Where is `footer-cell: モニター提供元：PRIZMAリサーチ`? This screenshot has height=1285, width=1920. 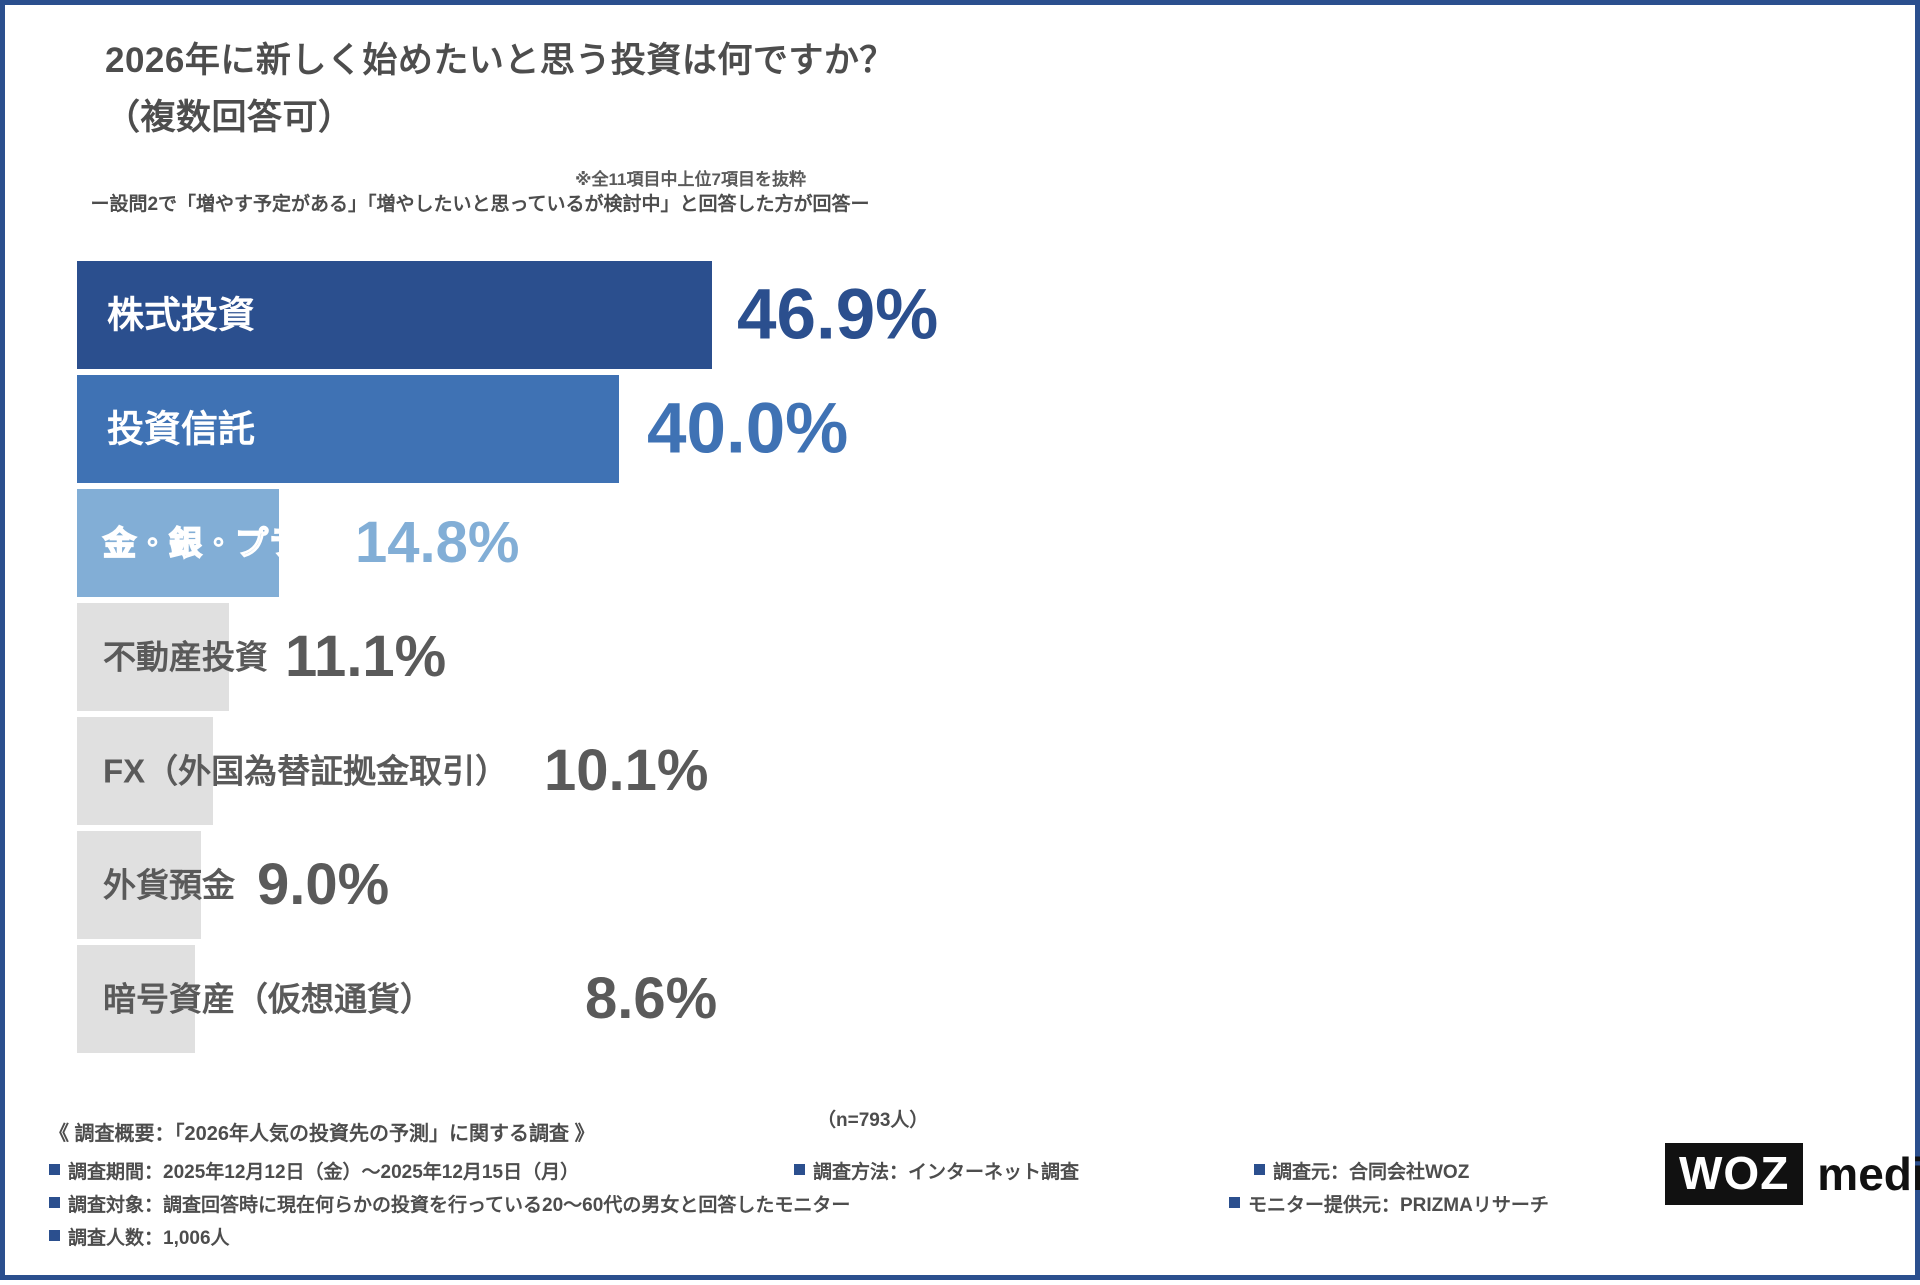 footer-cell: モニター提供元：PRIZMAリサーチ is located at coordinates (1404, 1205).